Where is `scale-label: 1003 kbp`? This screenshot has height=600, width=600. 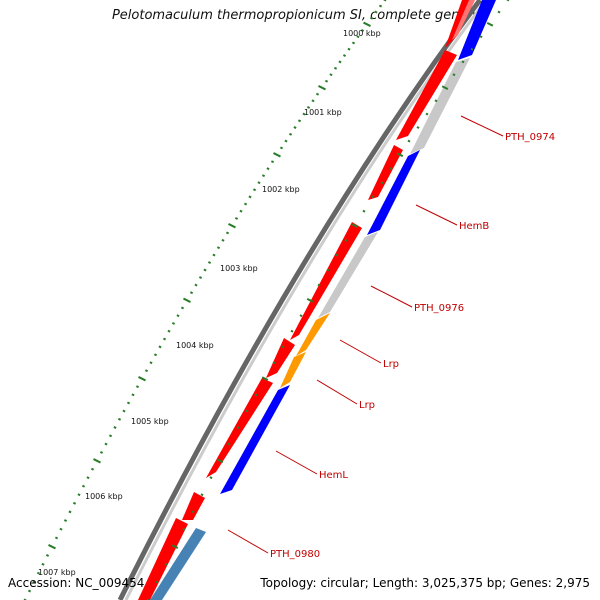
scale-label: 1003 kbp is located at coordinates (239, 268).